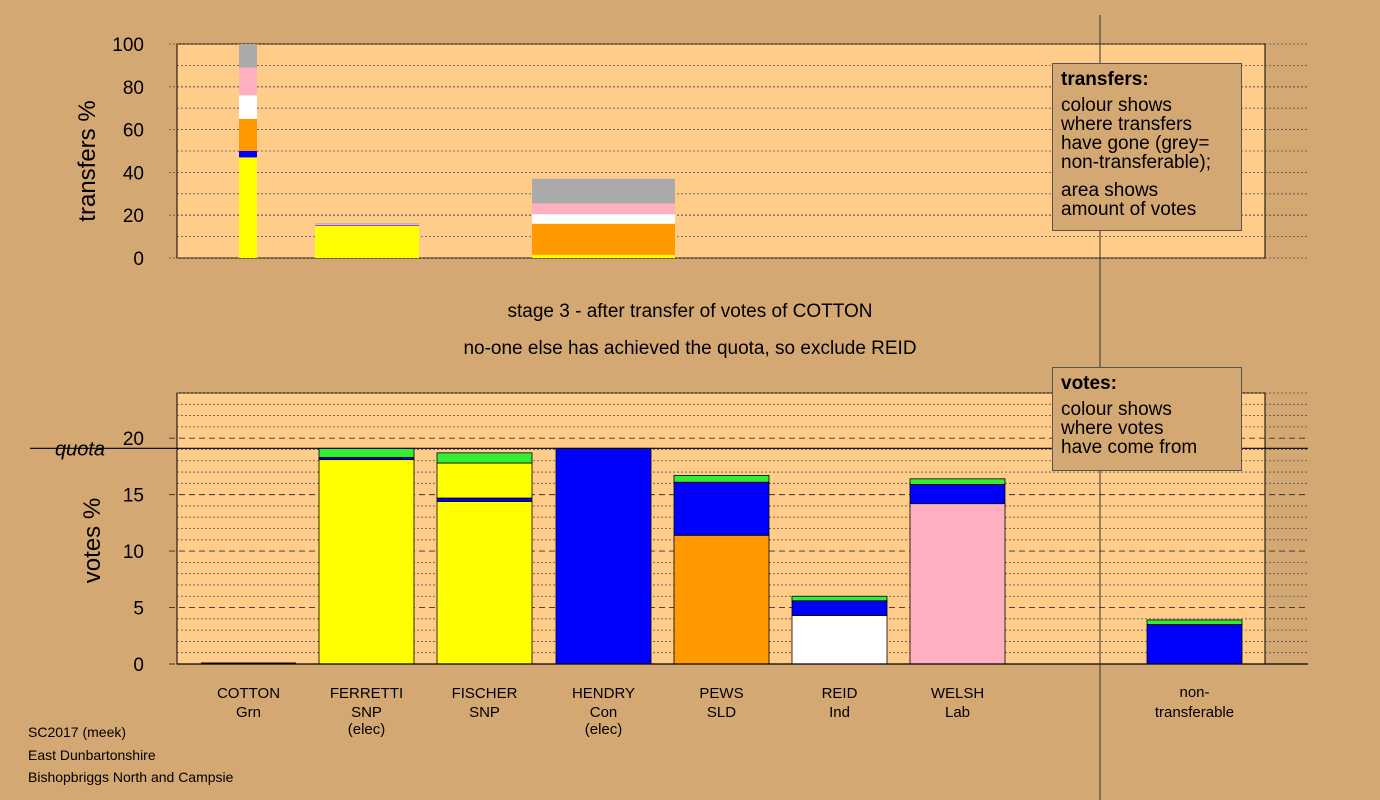  Describe the element at coordinates (1116, 409) in the screenshot. I see `legend-votes-line: colour shows` at that location.